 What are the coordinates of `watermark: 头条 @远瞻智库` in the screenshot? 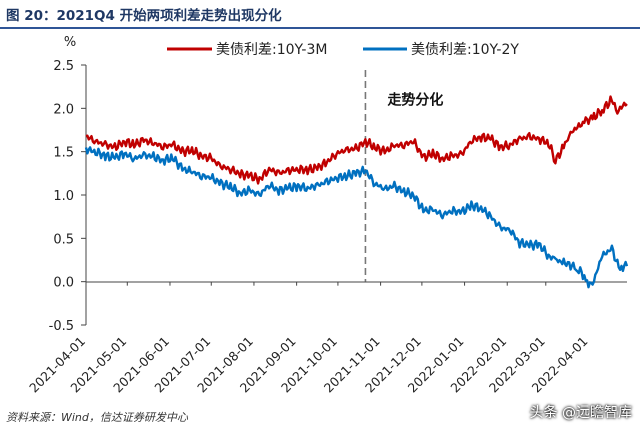 It's located at (580, 413).